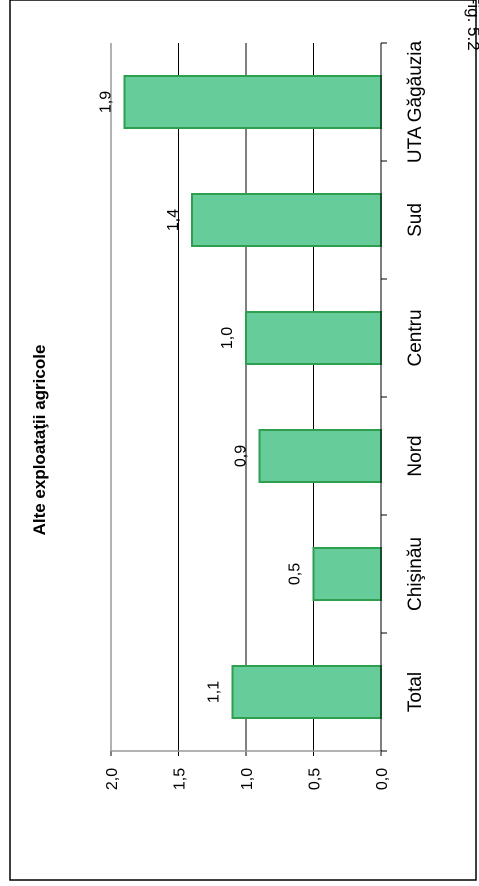  What do you see at coordinates (39, 440) in the screenshot?
I see `chart-title: Alte exploataţii agricole` at bounding box center [39, 440].